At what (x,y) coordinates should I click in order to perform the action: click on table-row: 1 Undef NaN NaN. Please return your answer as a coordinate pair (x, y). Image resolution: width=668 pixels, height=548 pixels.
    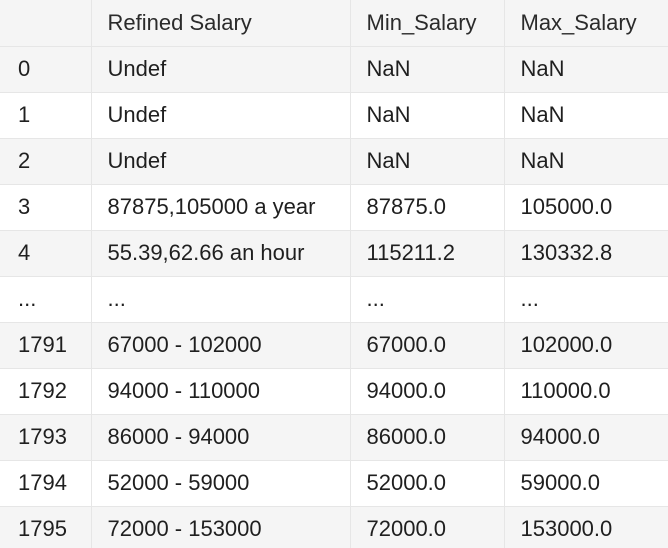
    Looking at the image, I should click on (334, 115).